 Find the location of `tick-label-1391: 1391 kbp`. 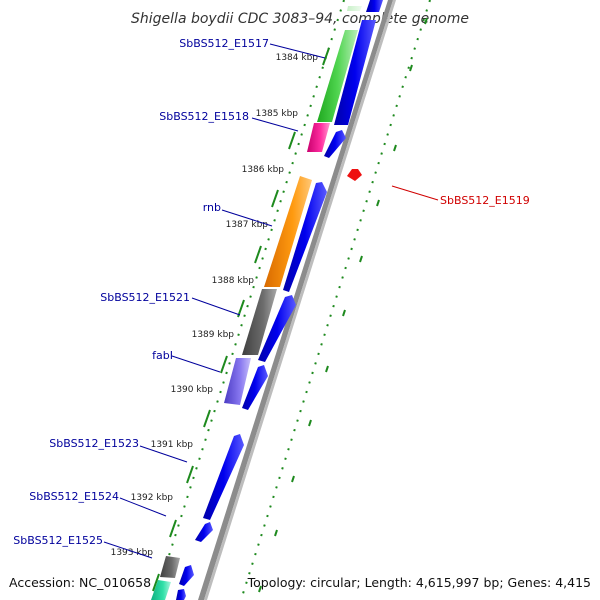

tick-label-1391: 1391 kbp is located at coordinates (172, 445).